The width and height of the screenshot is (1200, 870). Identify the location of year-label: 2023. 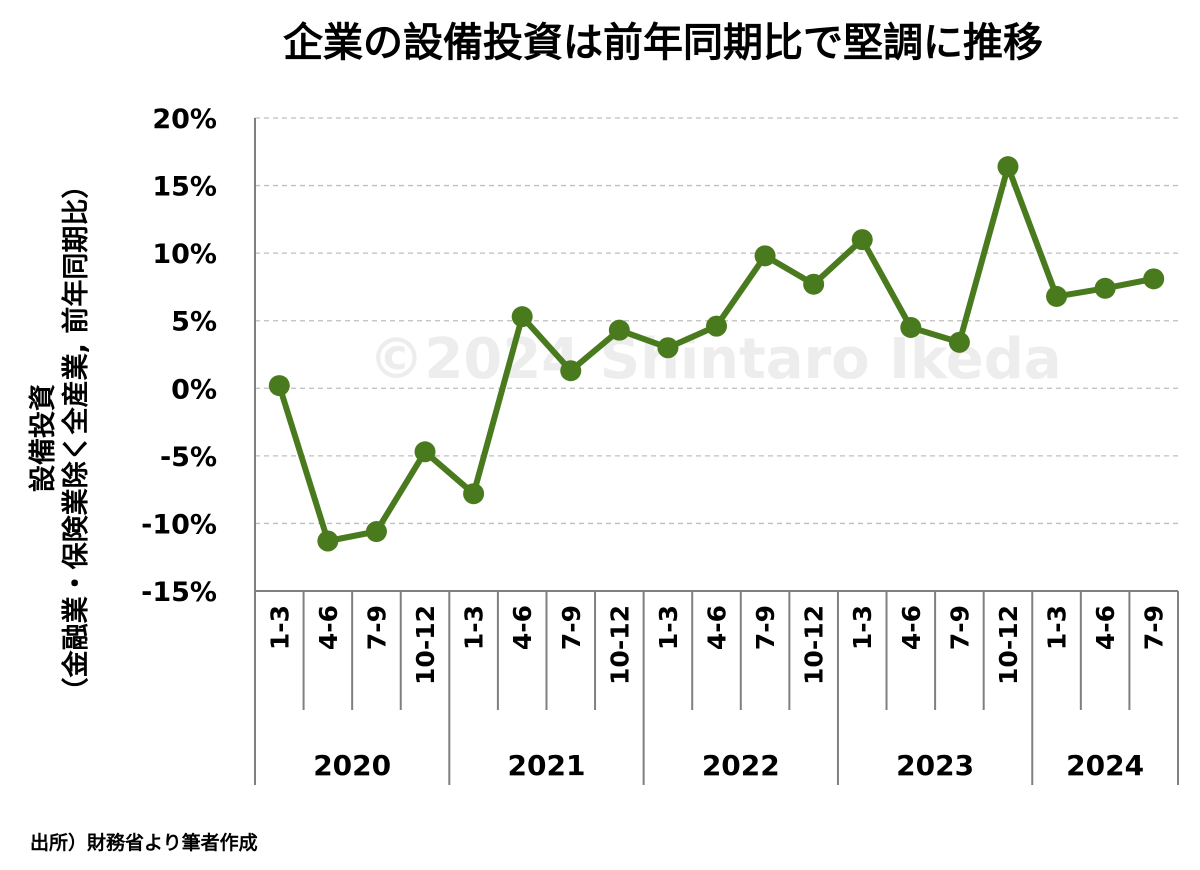
(935, 765).